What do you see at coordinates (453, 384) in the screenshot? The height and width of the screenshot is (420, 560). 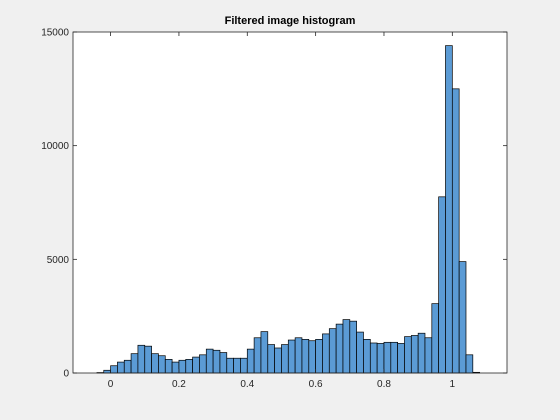 I see `x-tick-label: 1` at bounding box center [453, 384].